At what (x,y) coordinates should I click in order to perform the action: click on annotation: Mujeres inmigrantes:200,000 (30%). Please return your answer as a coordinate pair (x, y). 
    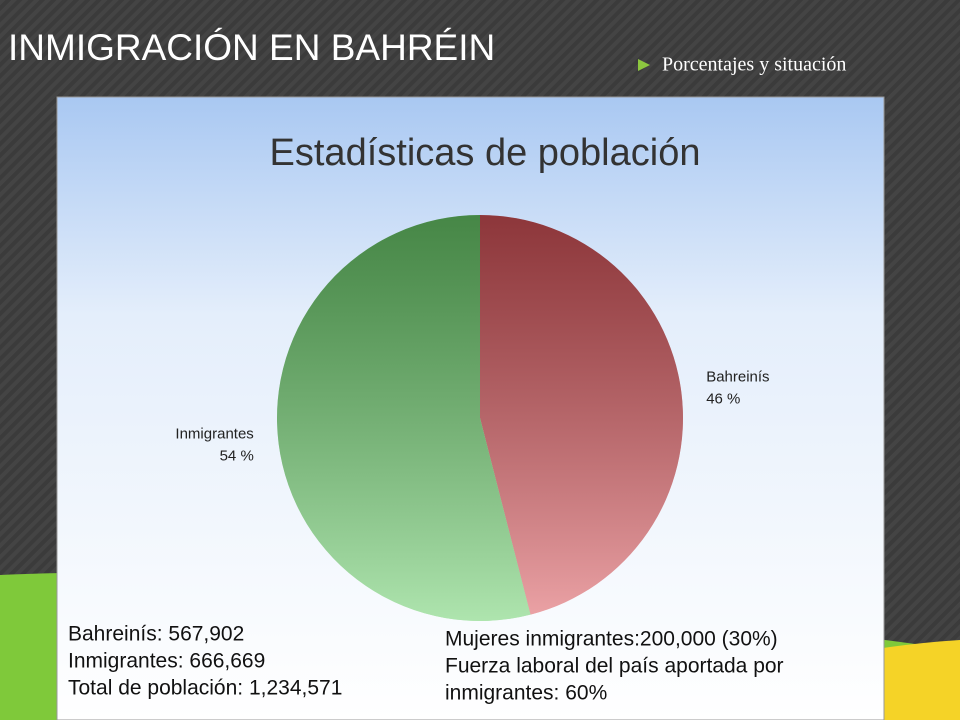
    Looking at the image, I should click on (611, 639).